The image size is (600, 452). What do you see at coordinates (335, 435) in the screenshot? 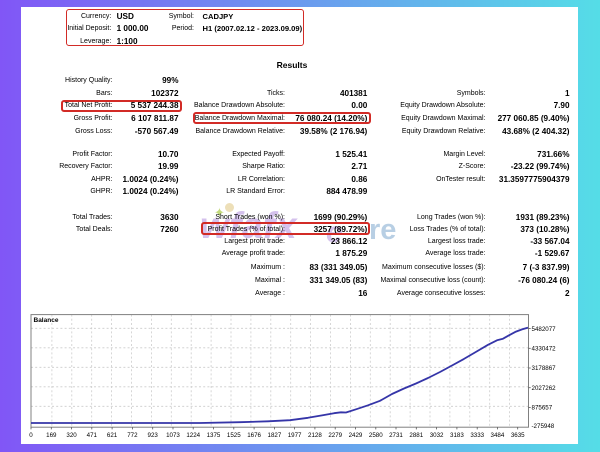
I see `svg-text: 2279` at bounding box center [335, 435].